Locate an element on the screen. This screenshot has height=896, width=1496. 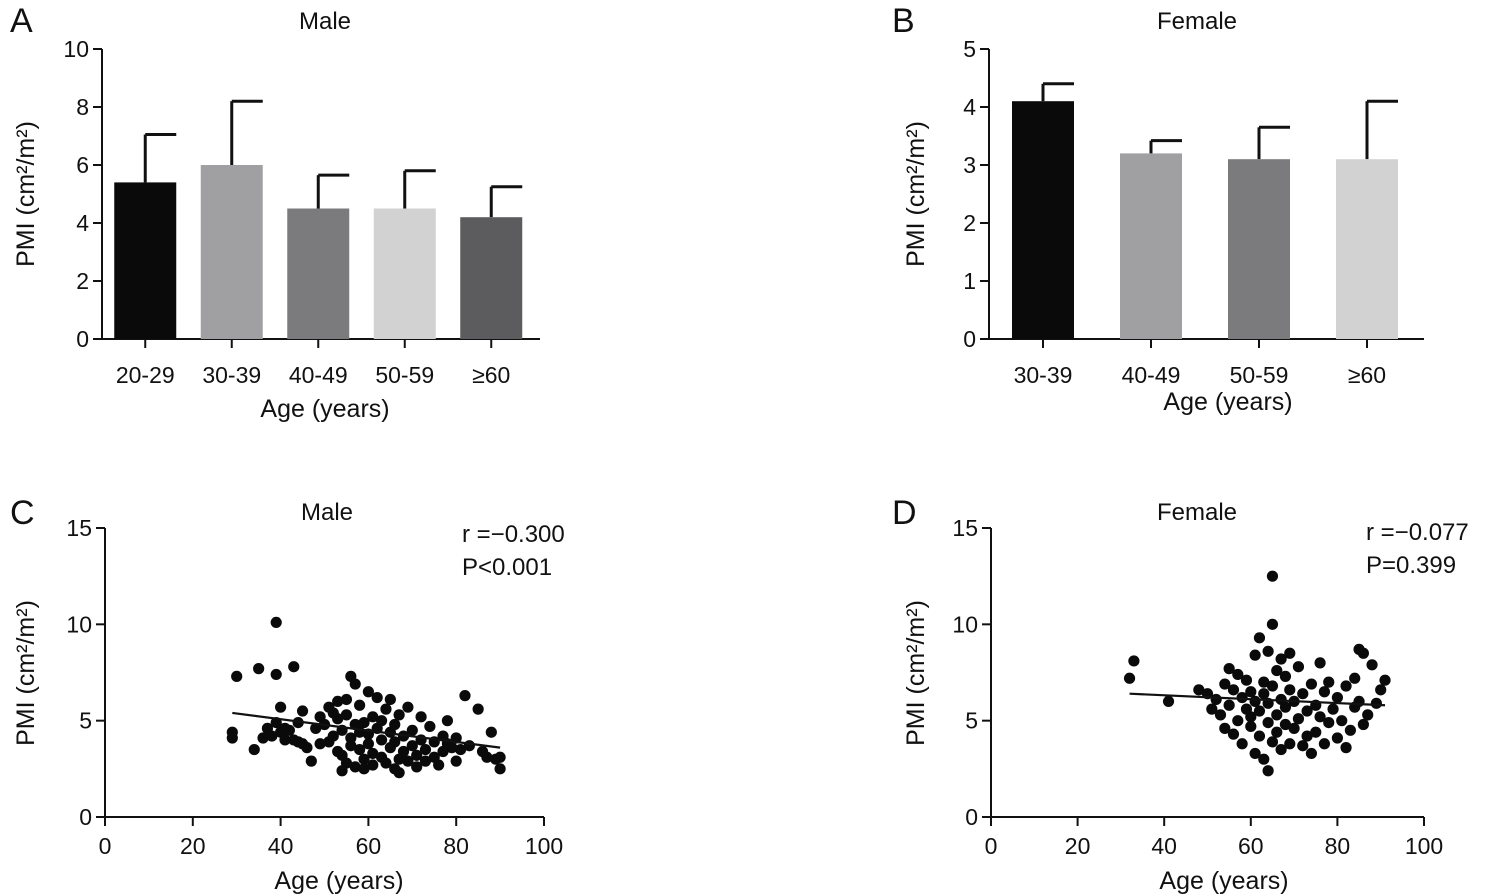
x-tick-label: 20-29 is located at coordinates (145, 375).